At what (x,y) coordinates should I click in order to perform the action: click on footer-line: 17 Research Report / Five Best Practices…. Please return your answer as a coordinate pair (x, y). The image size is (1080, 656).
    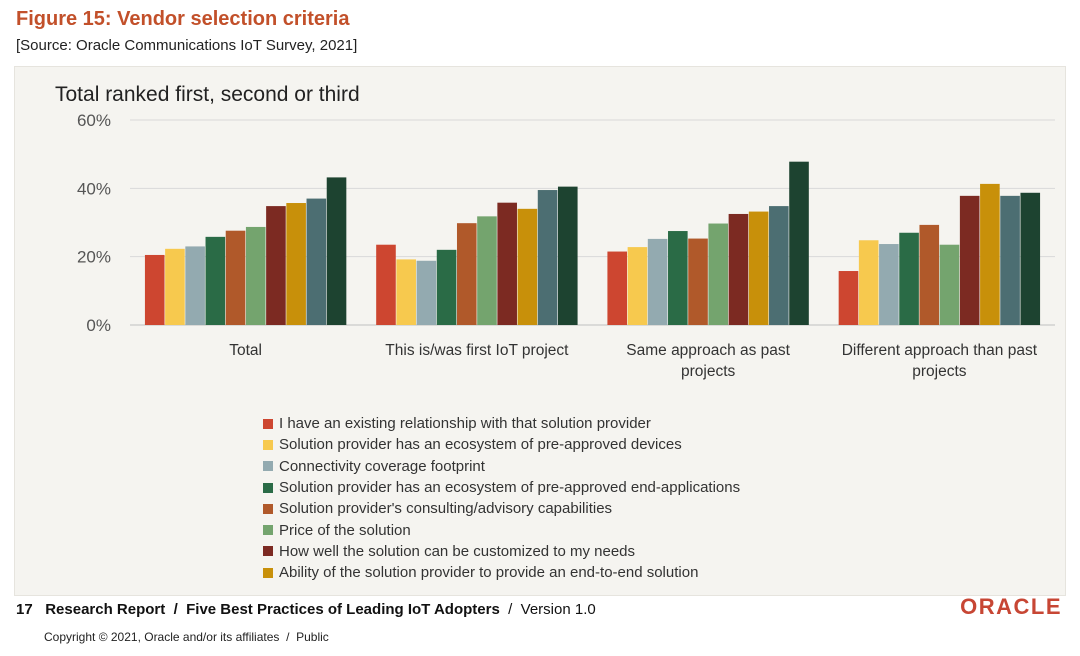
    Looking at the image, I should click on (306, 609).